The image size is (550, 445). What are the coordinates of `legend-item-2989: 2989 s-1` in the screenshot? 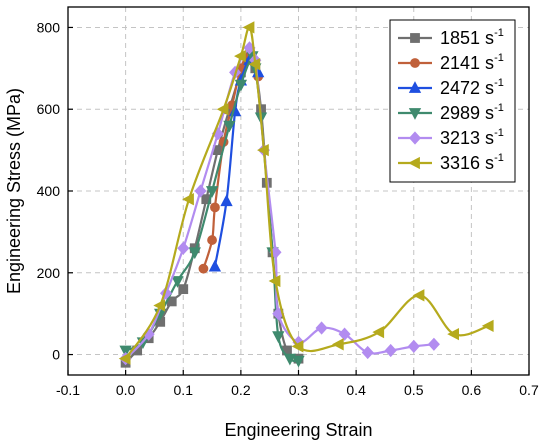 It's located at (451, 112).